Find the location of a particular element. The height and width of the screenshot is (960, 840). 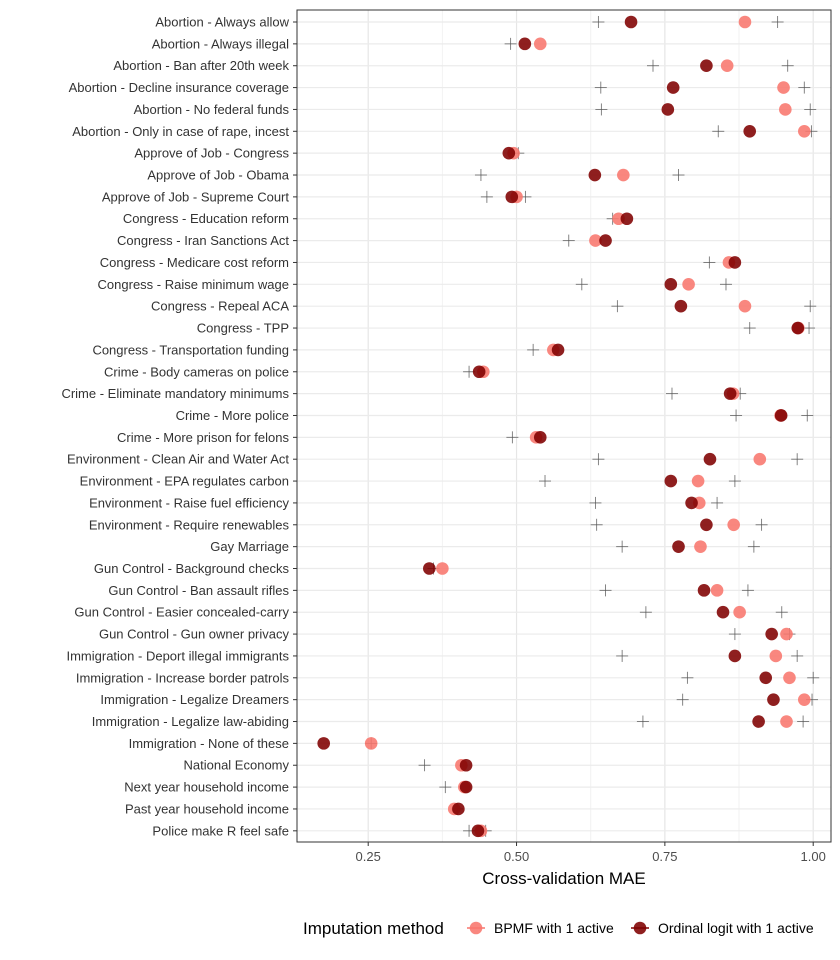

legend-entry: BPMF with 1 active is located at coordinates (540, 928).